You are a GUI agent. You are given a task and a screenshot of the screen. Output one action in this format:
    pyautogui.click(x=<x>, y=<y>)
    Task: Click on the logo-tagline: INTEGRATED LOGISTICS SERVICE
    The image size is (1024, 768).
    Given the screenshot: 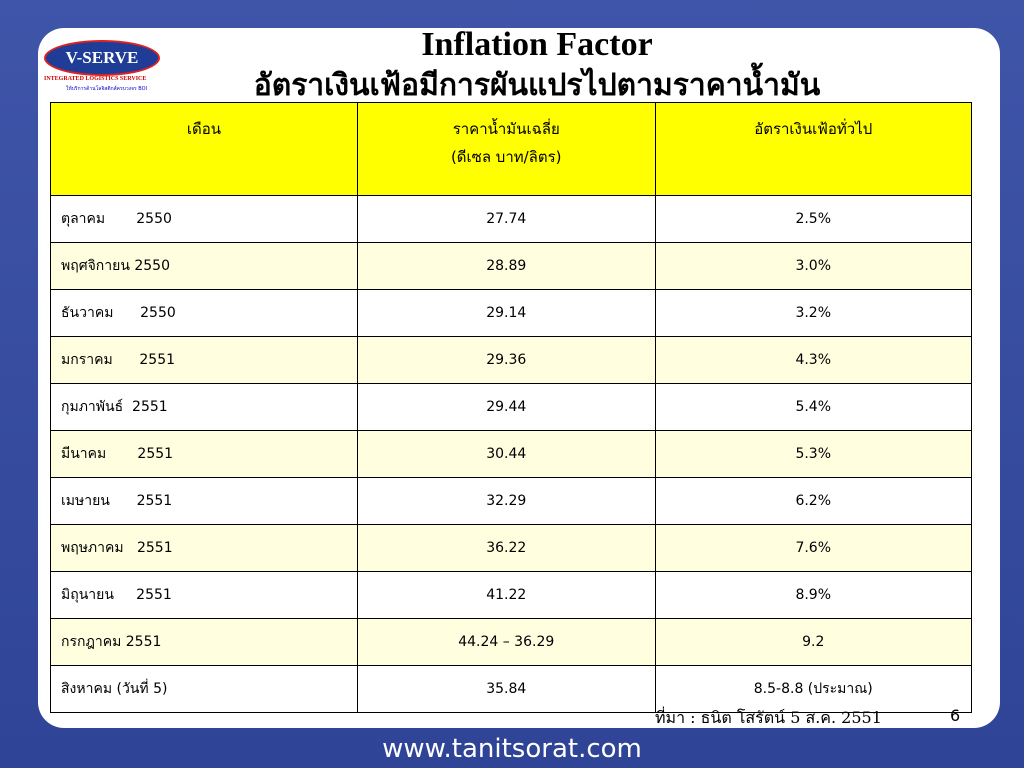 What is the action you would take?
    pyautogui.click(x=95, y=79)
    